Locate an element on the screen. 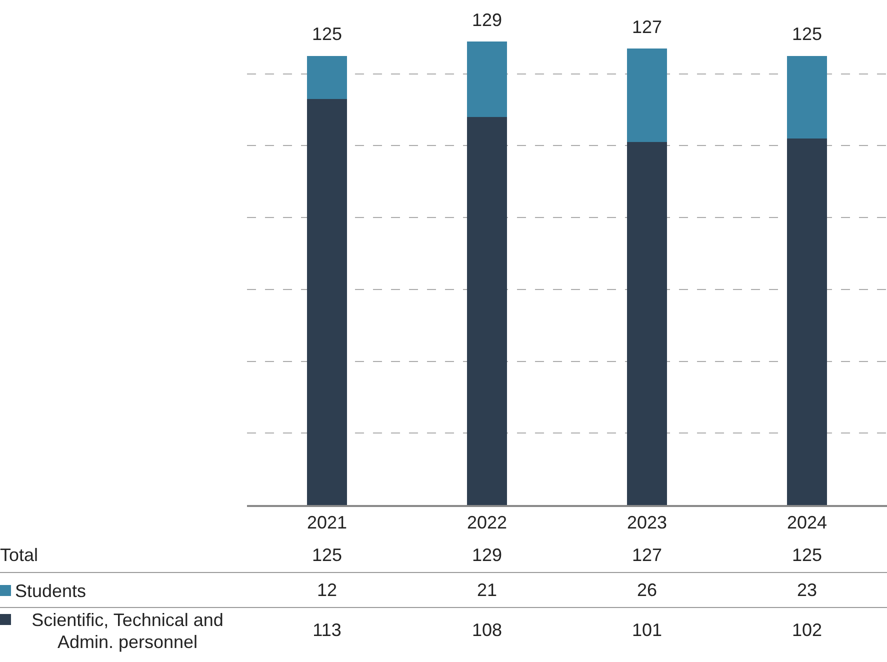  data-label: 102 is located at coordinates (807, 630).